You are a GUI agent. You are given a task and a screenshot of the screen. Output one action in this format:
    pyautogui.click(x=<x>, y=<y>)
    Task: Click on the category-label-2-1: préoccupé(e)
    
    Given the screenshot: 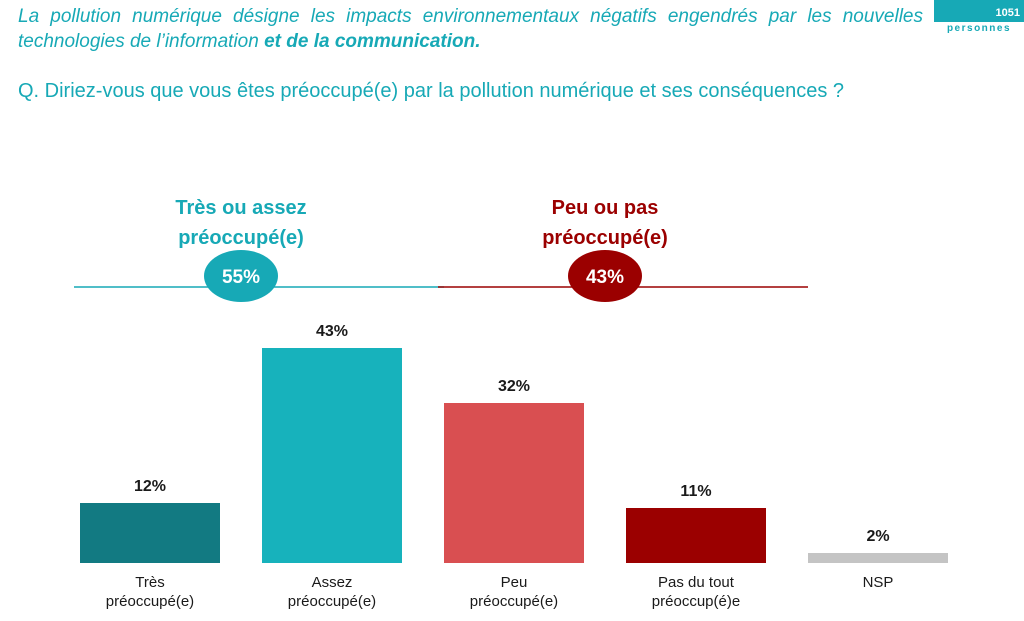 What is the action you would take?
    pyautogui.click(x=514, y=601)
    